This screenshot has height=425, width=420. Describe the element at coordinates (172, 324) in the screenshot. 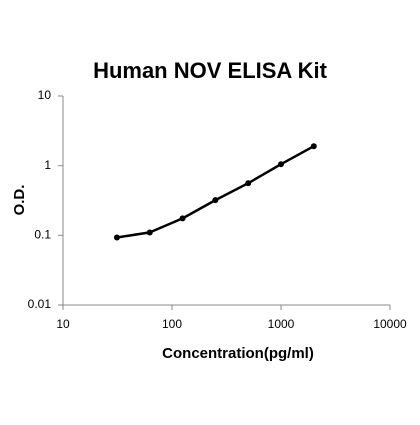

I see `x-tick-label: 100` at that location.